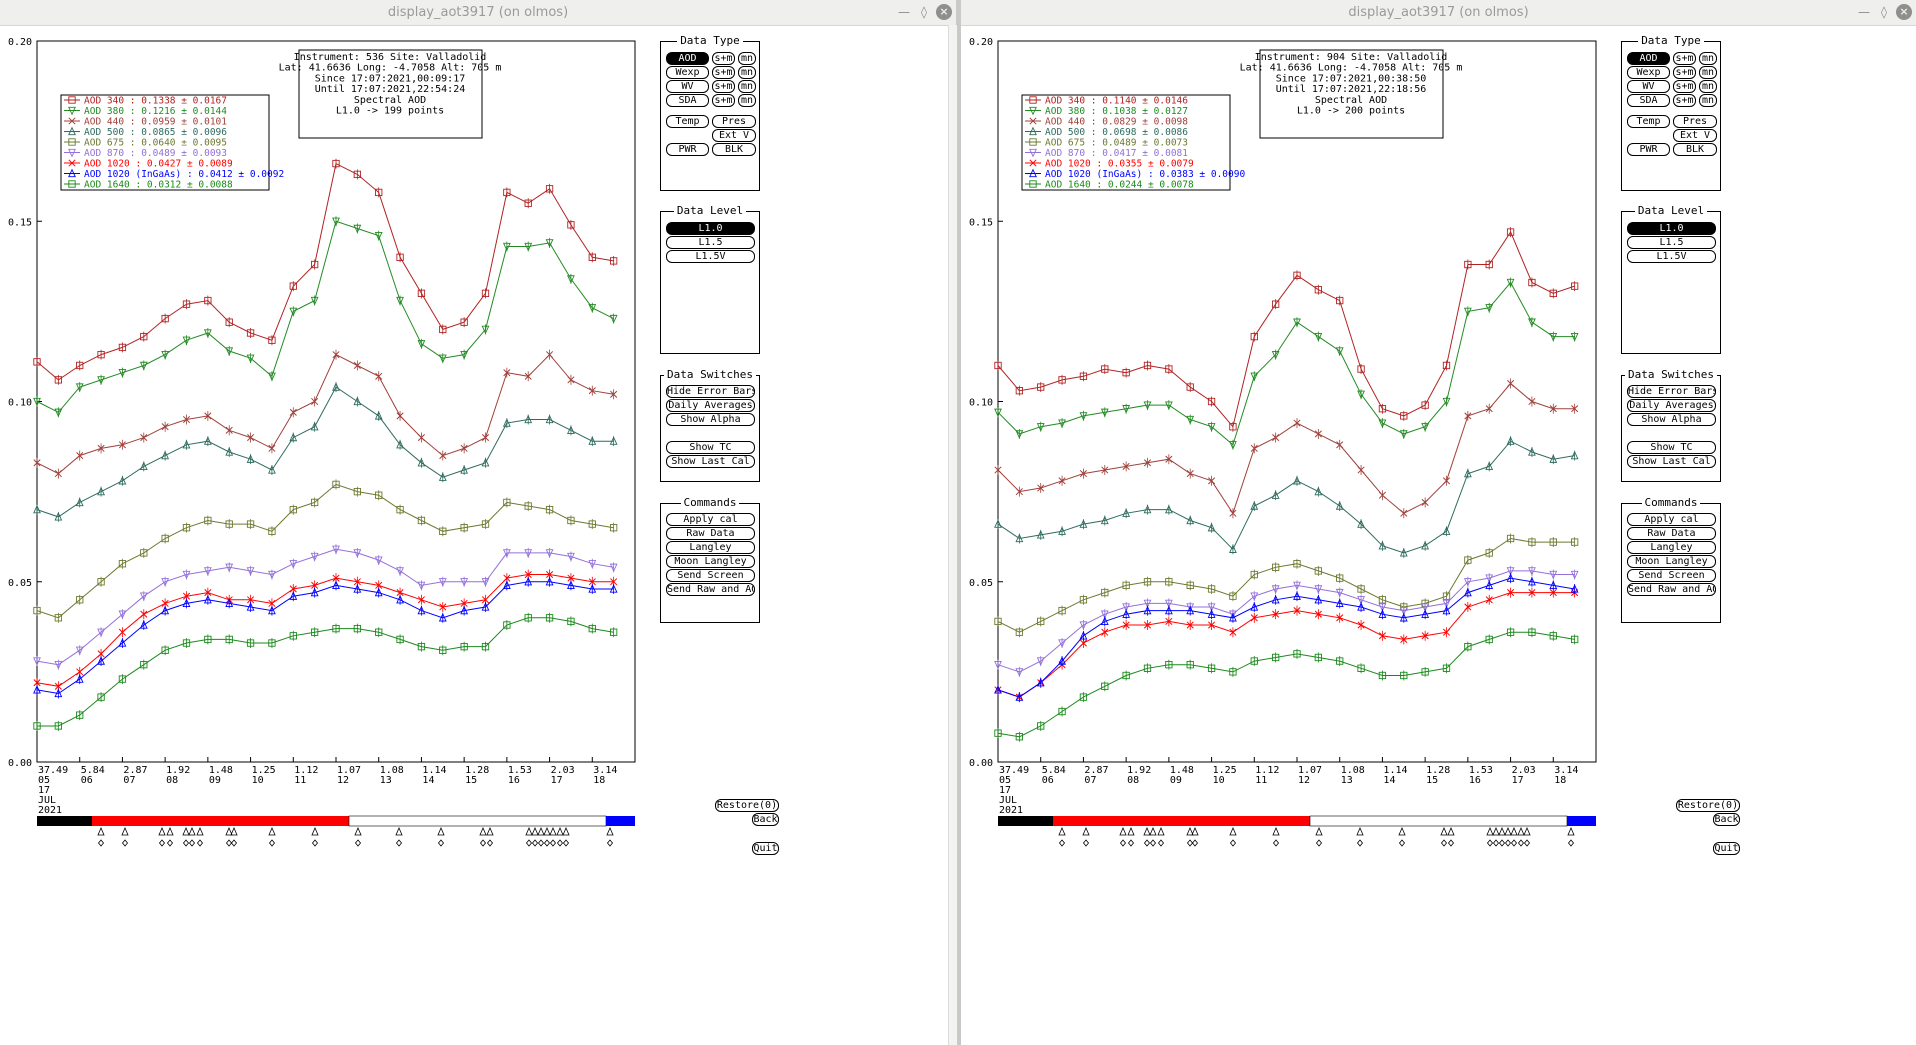 This screenshot has width=1916, height=1045. What do you see at coordinates (155, 132) in the screenshot?
I see `legend-label: AOD 500 : 0.0865 ± 0.0096` at bounding box center [155, 132].